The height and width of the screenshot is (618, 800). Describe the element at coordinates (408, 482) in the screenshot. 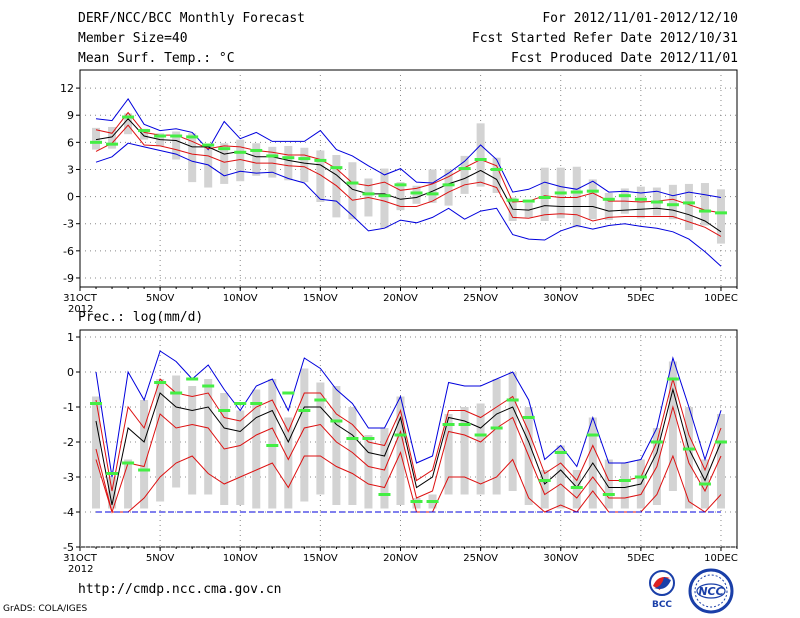

I see `prec-lower2-line` at that location.